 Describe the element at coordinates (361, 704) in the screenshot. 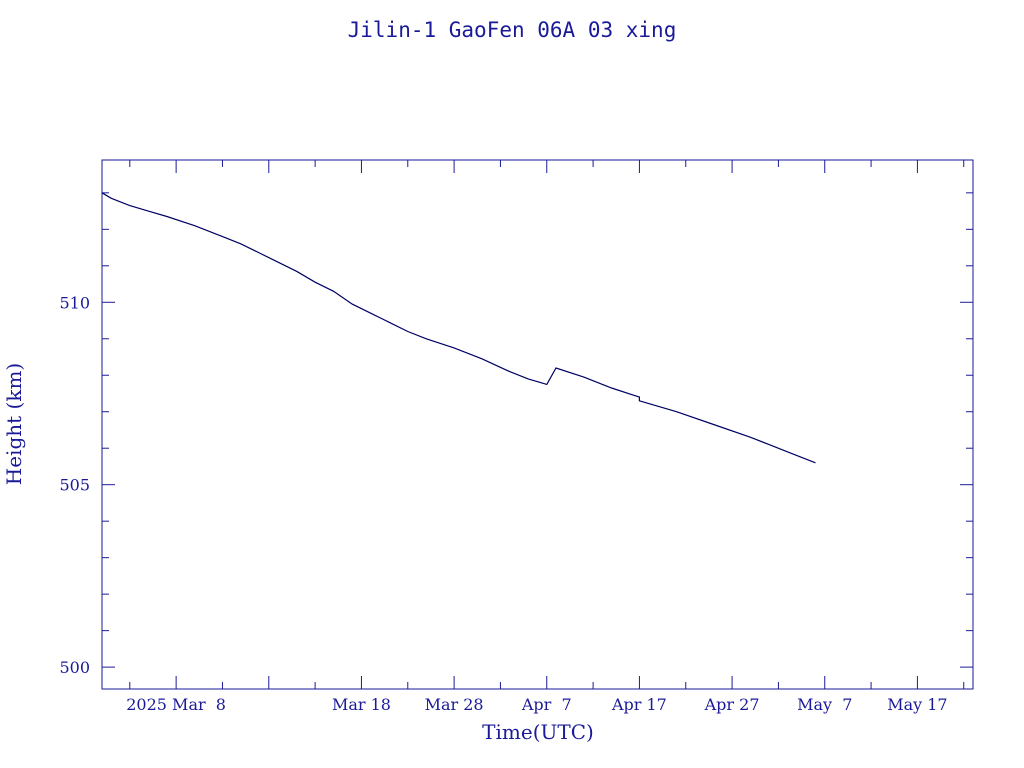

I see `x-tick-label: Mar 18` at that location.